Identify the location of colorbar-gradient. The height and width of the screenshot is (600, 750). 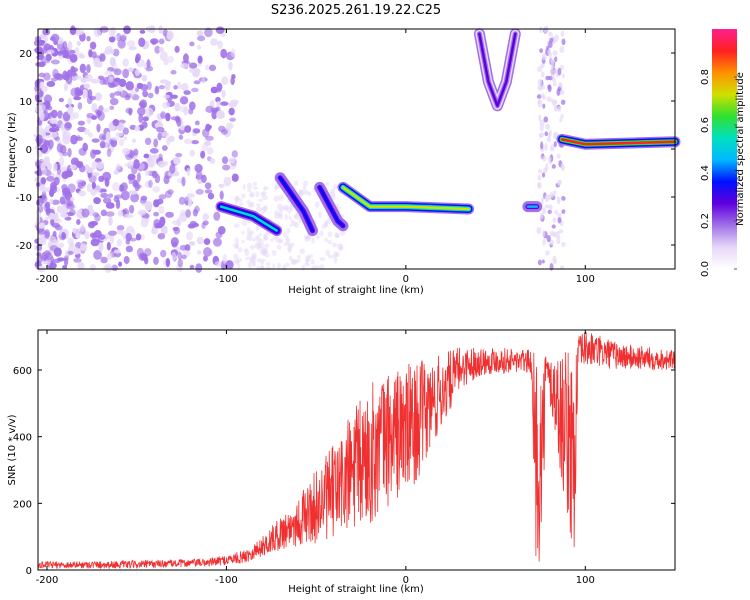
(724, 149).